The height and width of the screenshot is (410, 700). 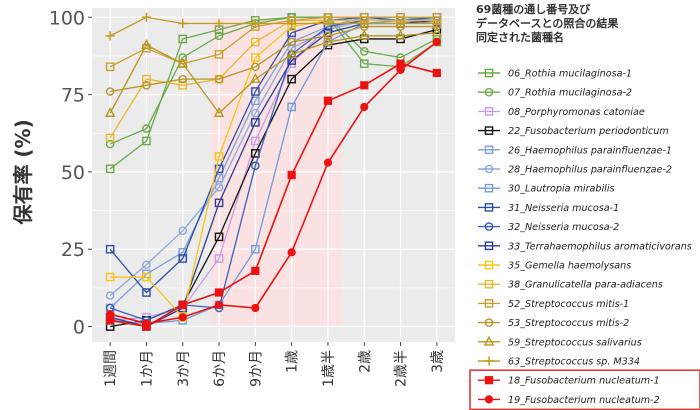 What do you see at coordinates (561, 112) in the screenshot?
I see `legend-item-08-porphyromonas-catoniae: 08_Porphyromonas catoniae` at bounding box center [561, 112].